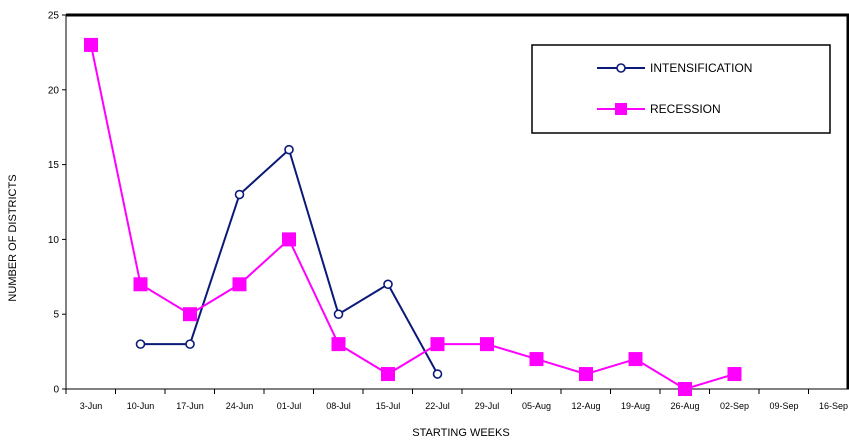  Describe the element at coordinates (13, 237) in the screenshot. I see `y-axis-title: NUMBER OF DISTRICTS` at that location.